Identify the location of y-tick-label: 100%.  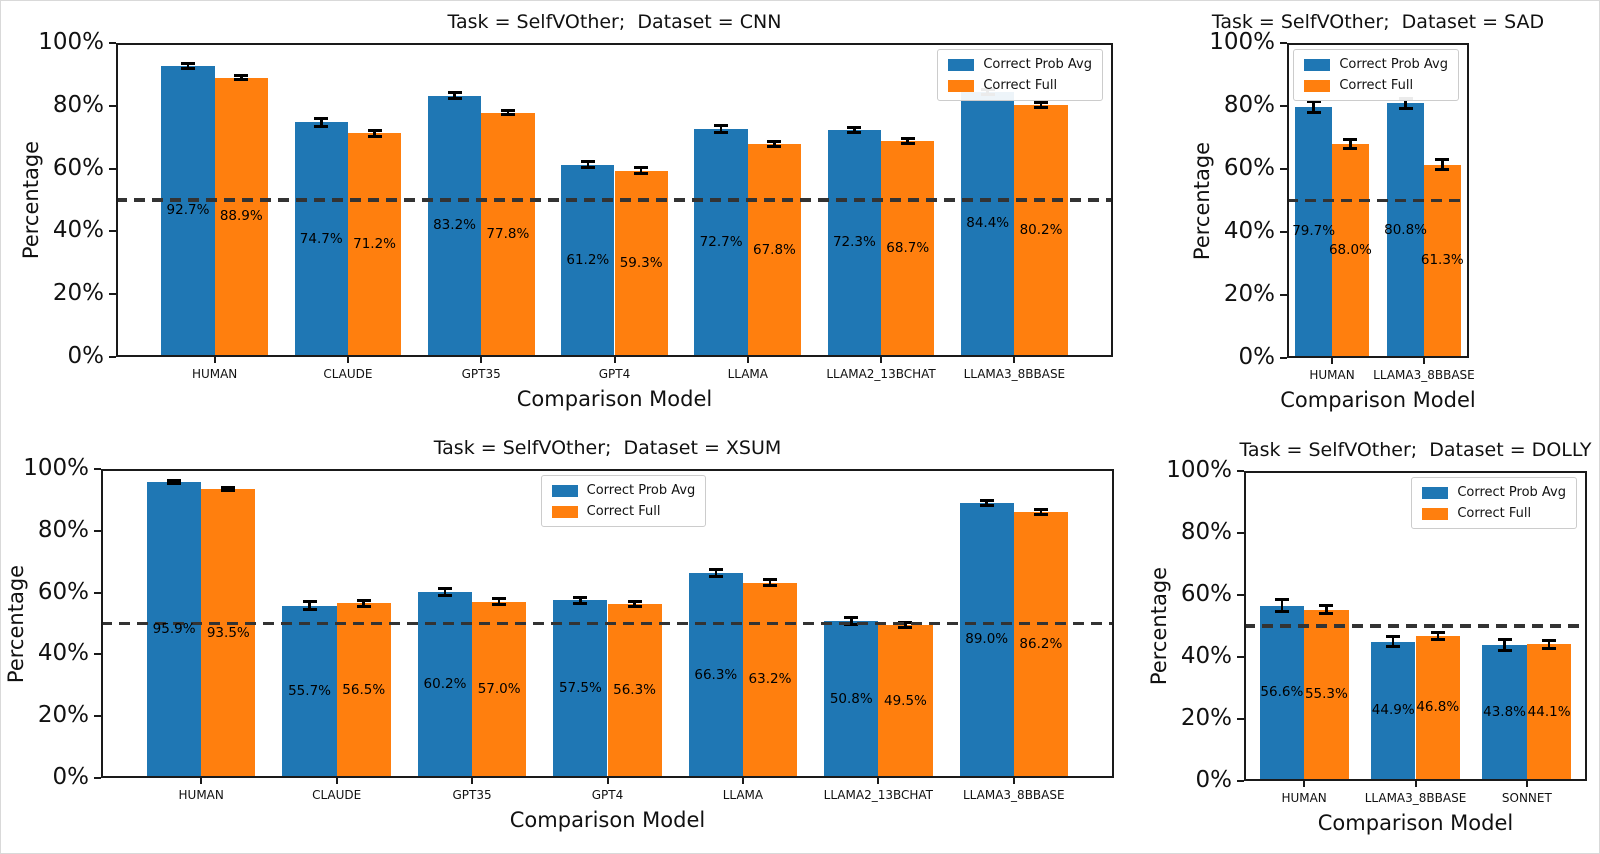
(1199, 470).